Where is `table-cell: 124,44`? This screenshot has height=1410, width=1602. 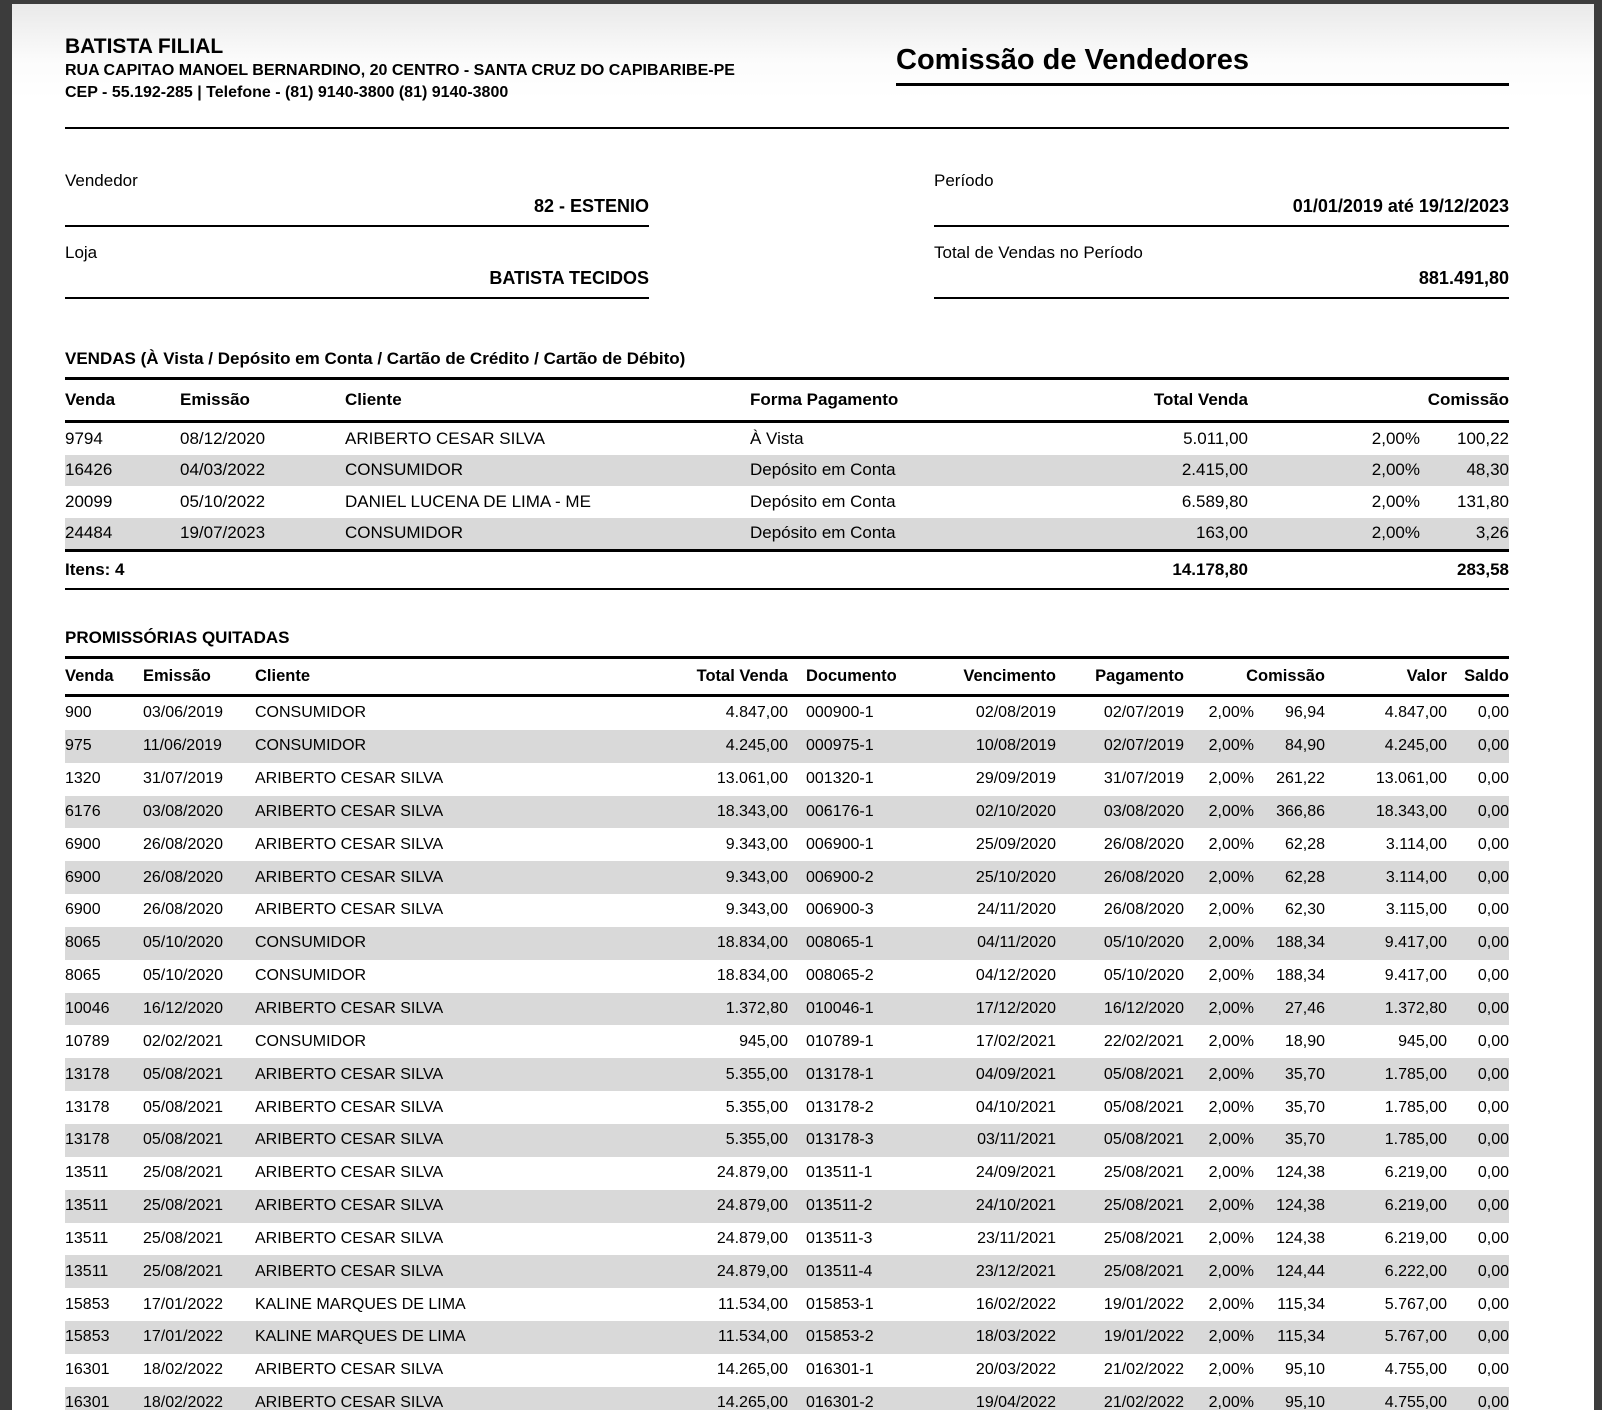 table-cell: 124,44 is located at coordinates (1300, 1271).